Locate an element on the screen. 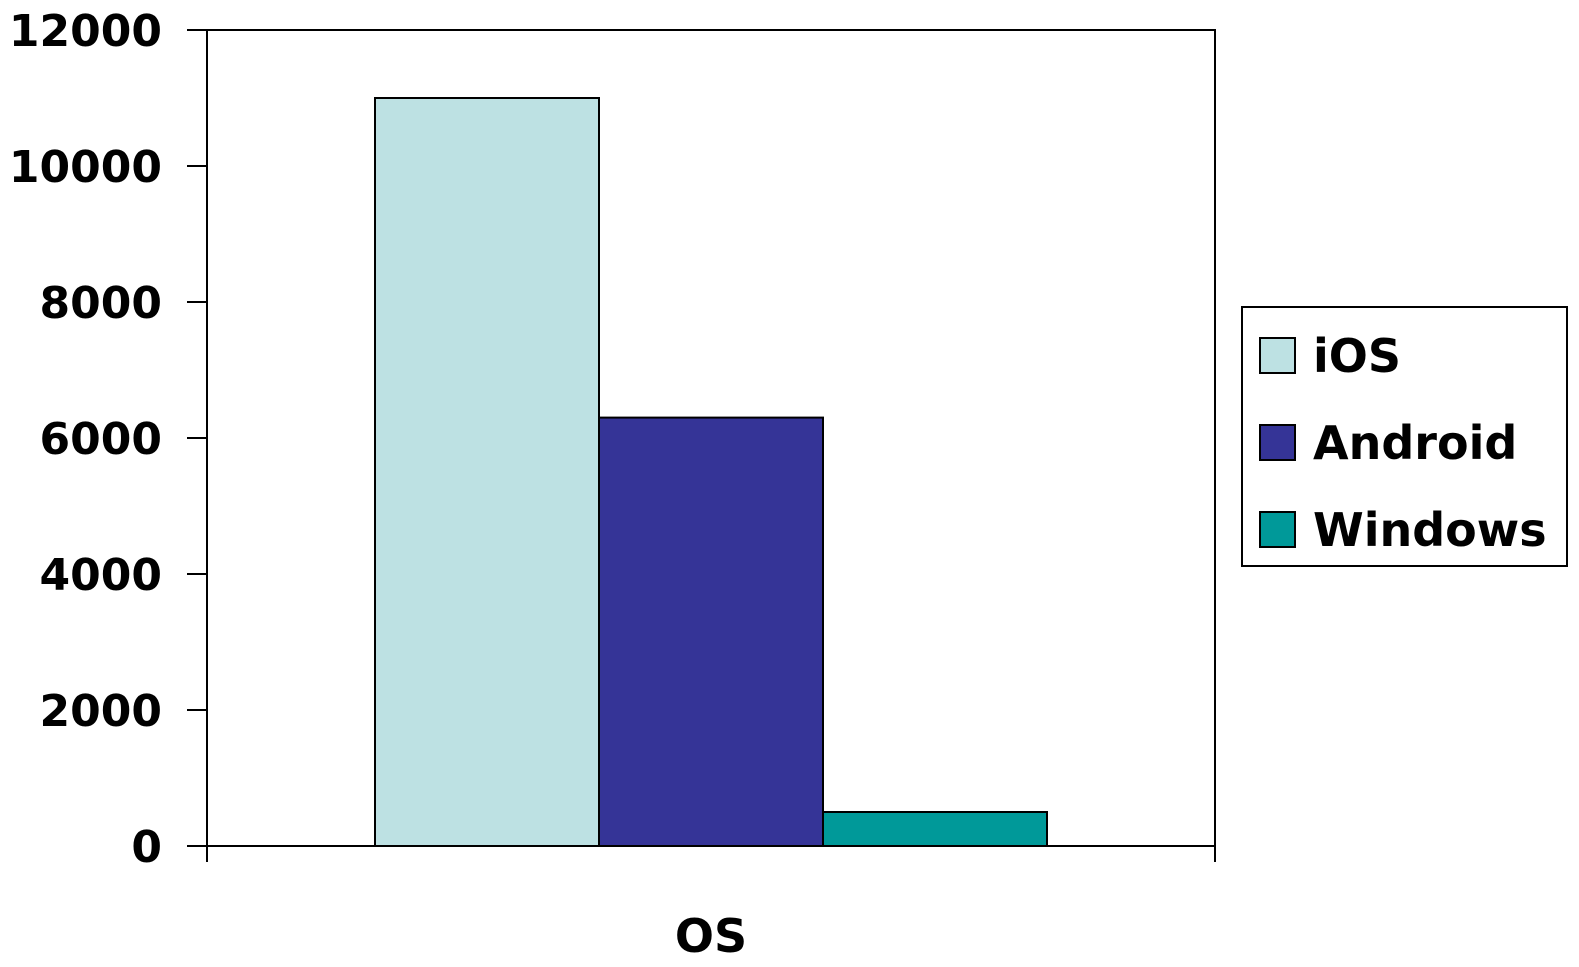 This screenshot has width=1579, height=967. y-tick-label: 12000 is located at coordinates (85, 31).